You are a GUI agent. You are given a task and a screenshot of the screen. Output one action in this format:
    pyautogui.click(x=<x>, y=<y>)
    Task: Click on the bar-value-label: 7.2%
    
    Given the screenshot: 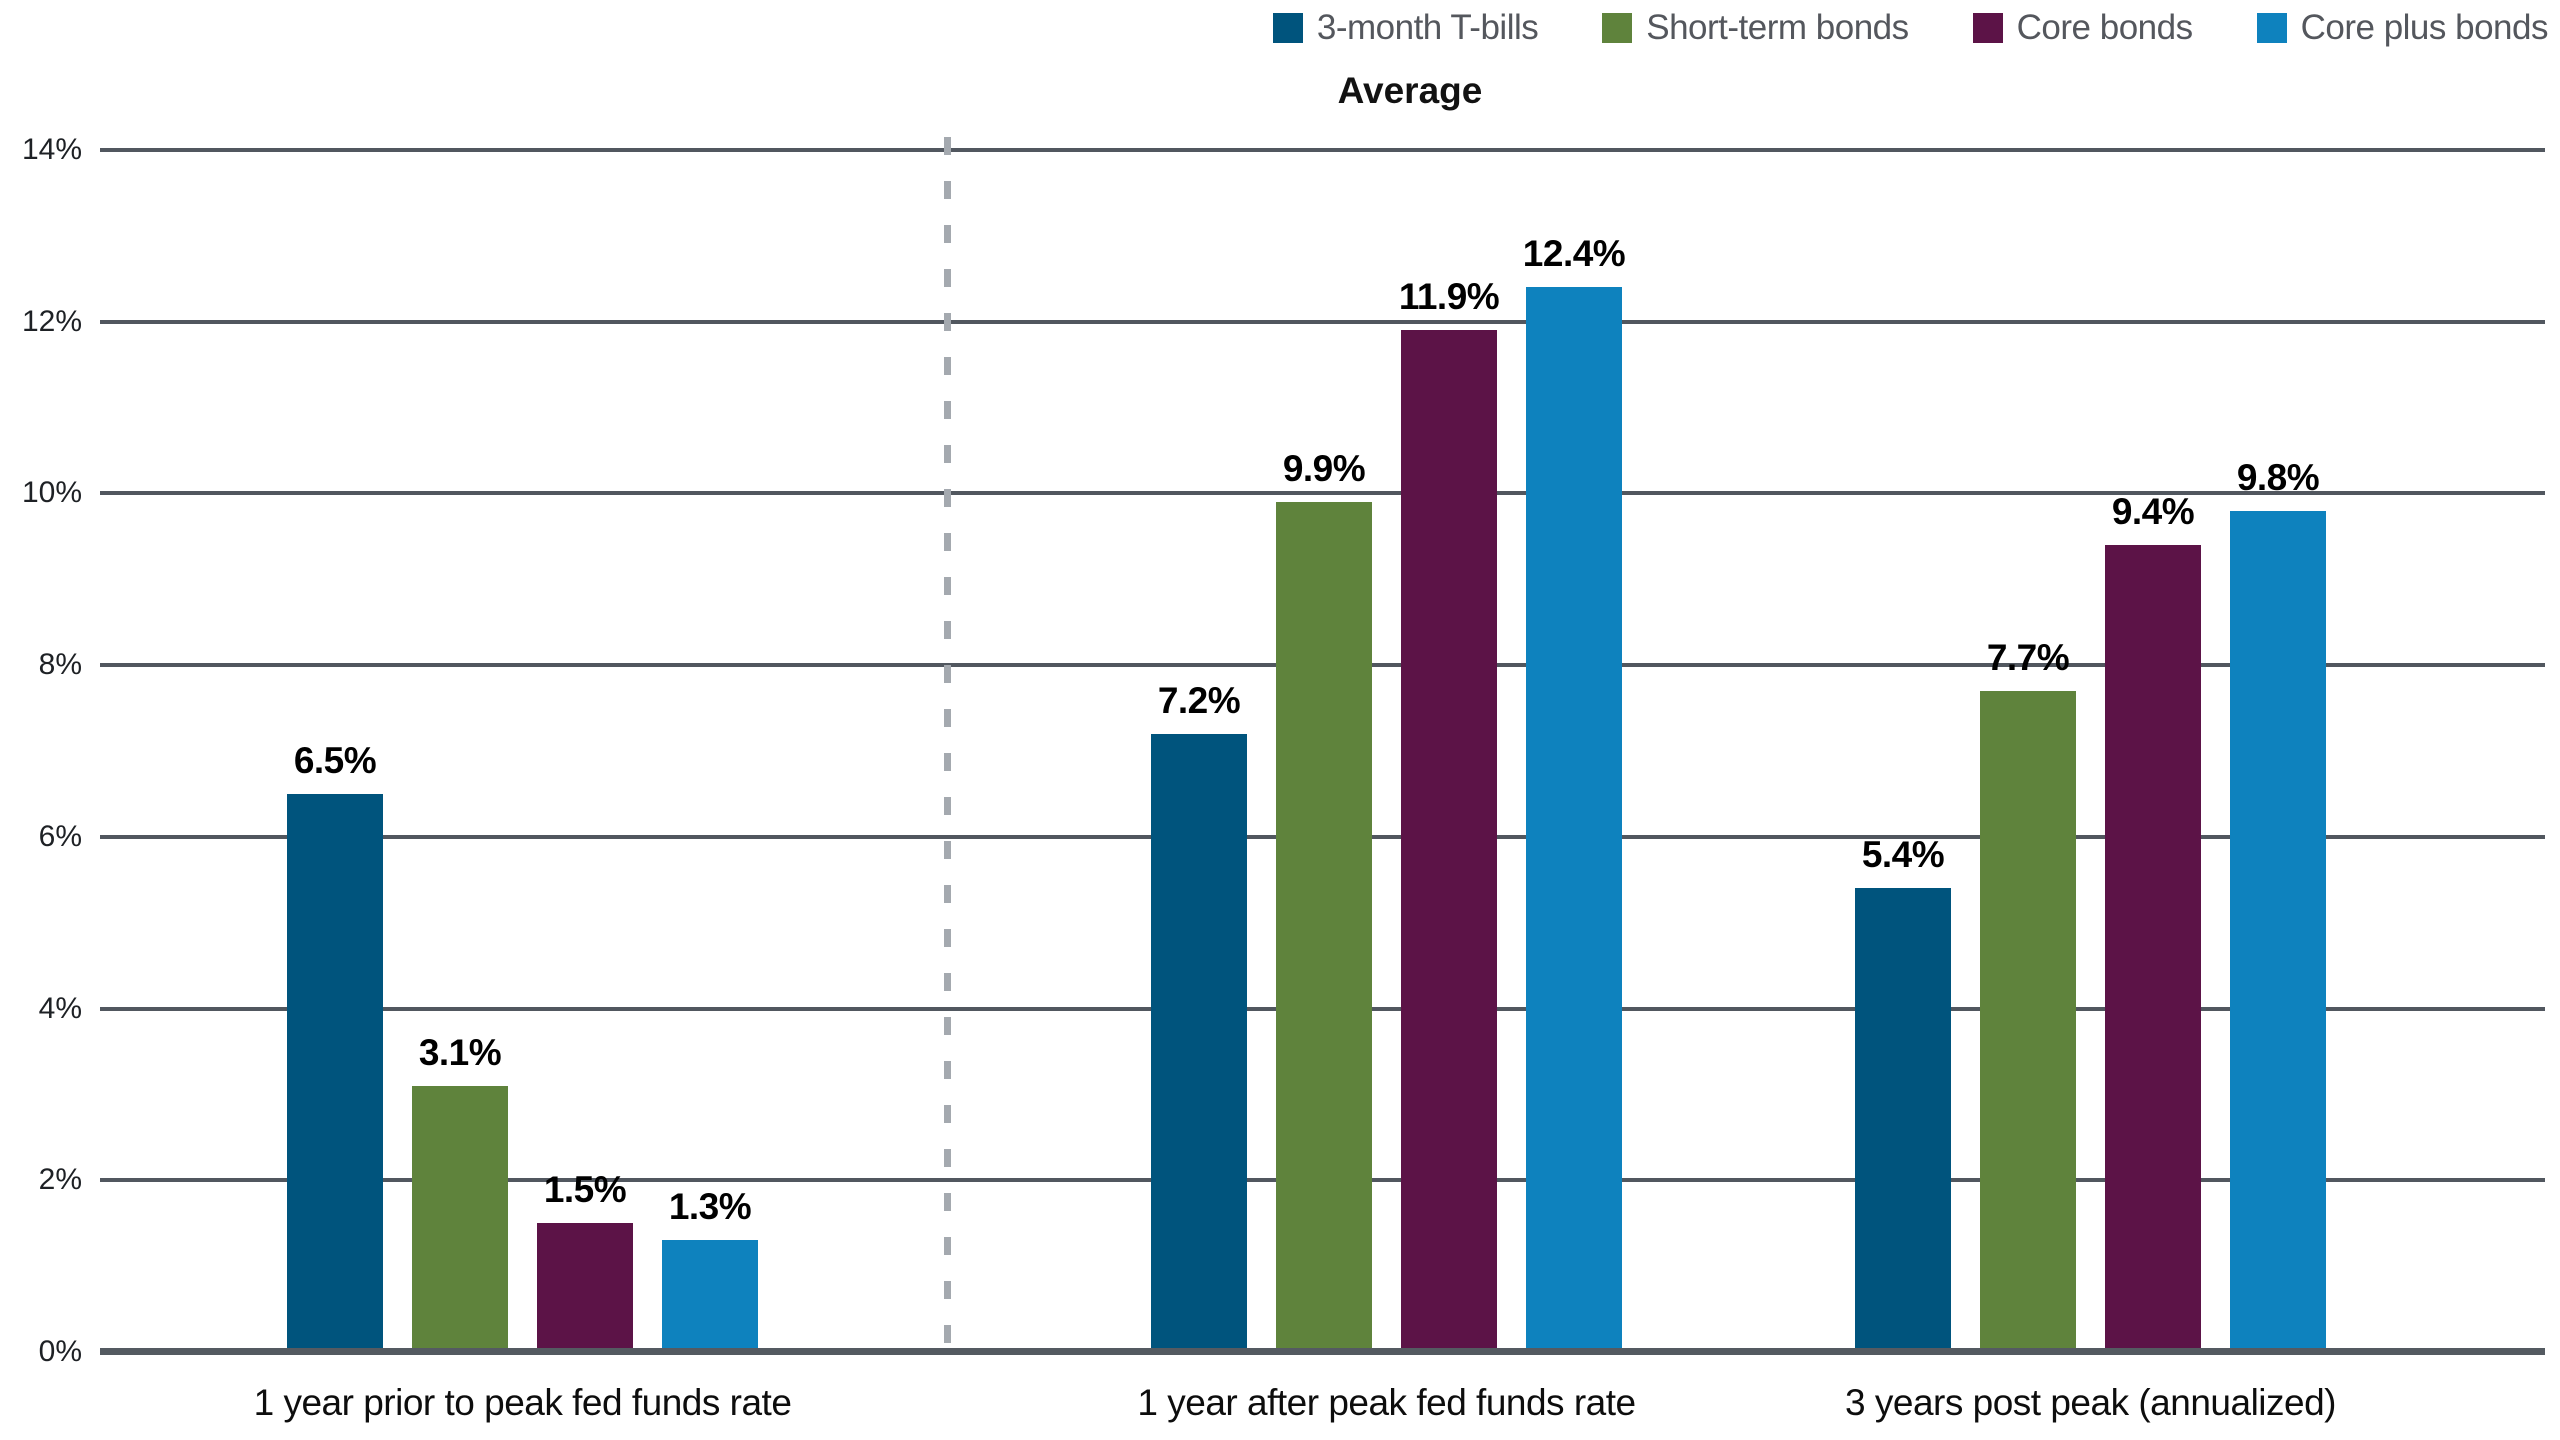 What is the action you would take?
    pyautogui.click(x=1199, y=700)
    